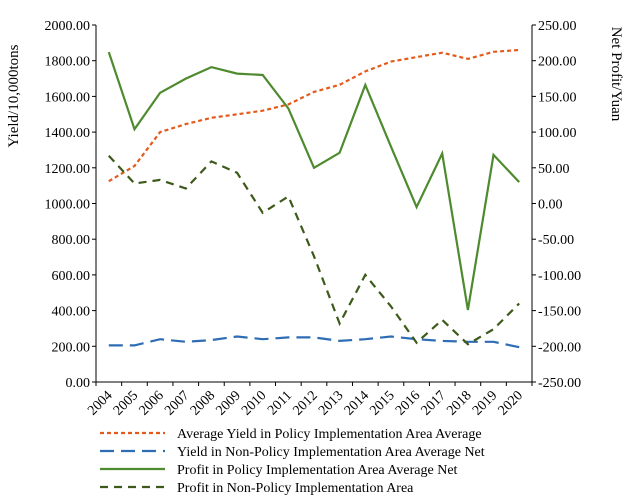  What do you see at coordinates (152, 403) in the screenshot?
I see `x-tick-label: 2006` at bounding box center [152, 403].